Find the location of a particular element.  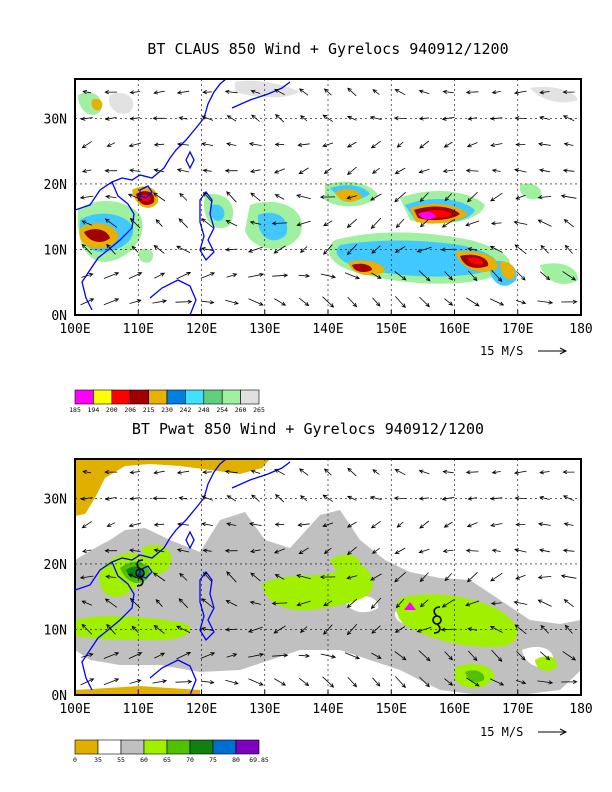

y-tick-label: 0N is located at coordinates (59, 316).